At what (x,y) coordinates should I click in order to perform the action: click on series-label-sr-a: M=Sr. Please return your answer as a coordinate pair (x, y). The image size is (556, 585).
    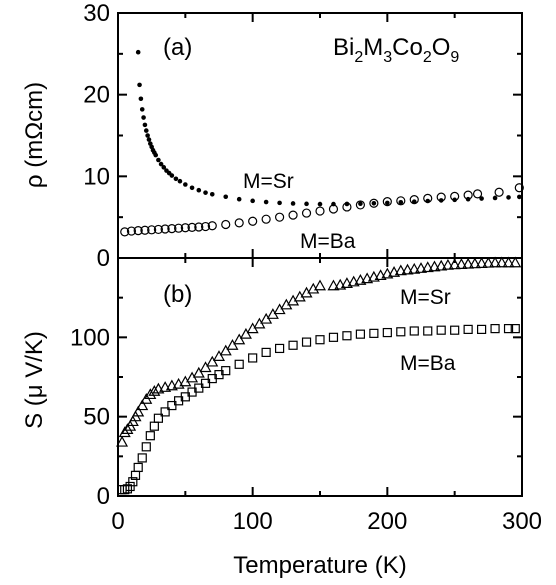
    Looking at the image, I should click on (268, 181).